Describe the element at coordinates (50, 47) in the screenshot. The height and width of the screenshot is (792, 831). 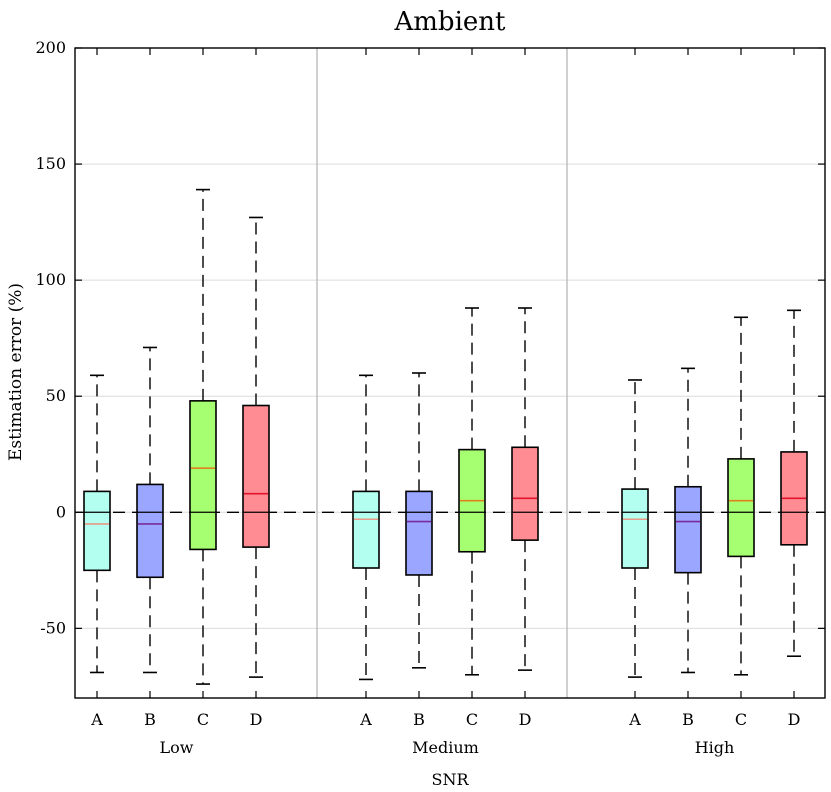
I see `y-tick-label: 200` at that location.